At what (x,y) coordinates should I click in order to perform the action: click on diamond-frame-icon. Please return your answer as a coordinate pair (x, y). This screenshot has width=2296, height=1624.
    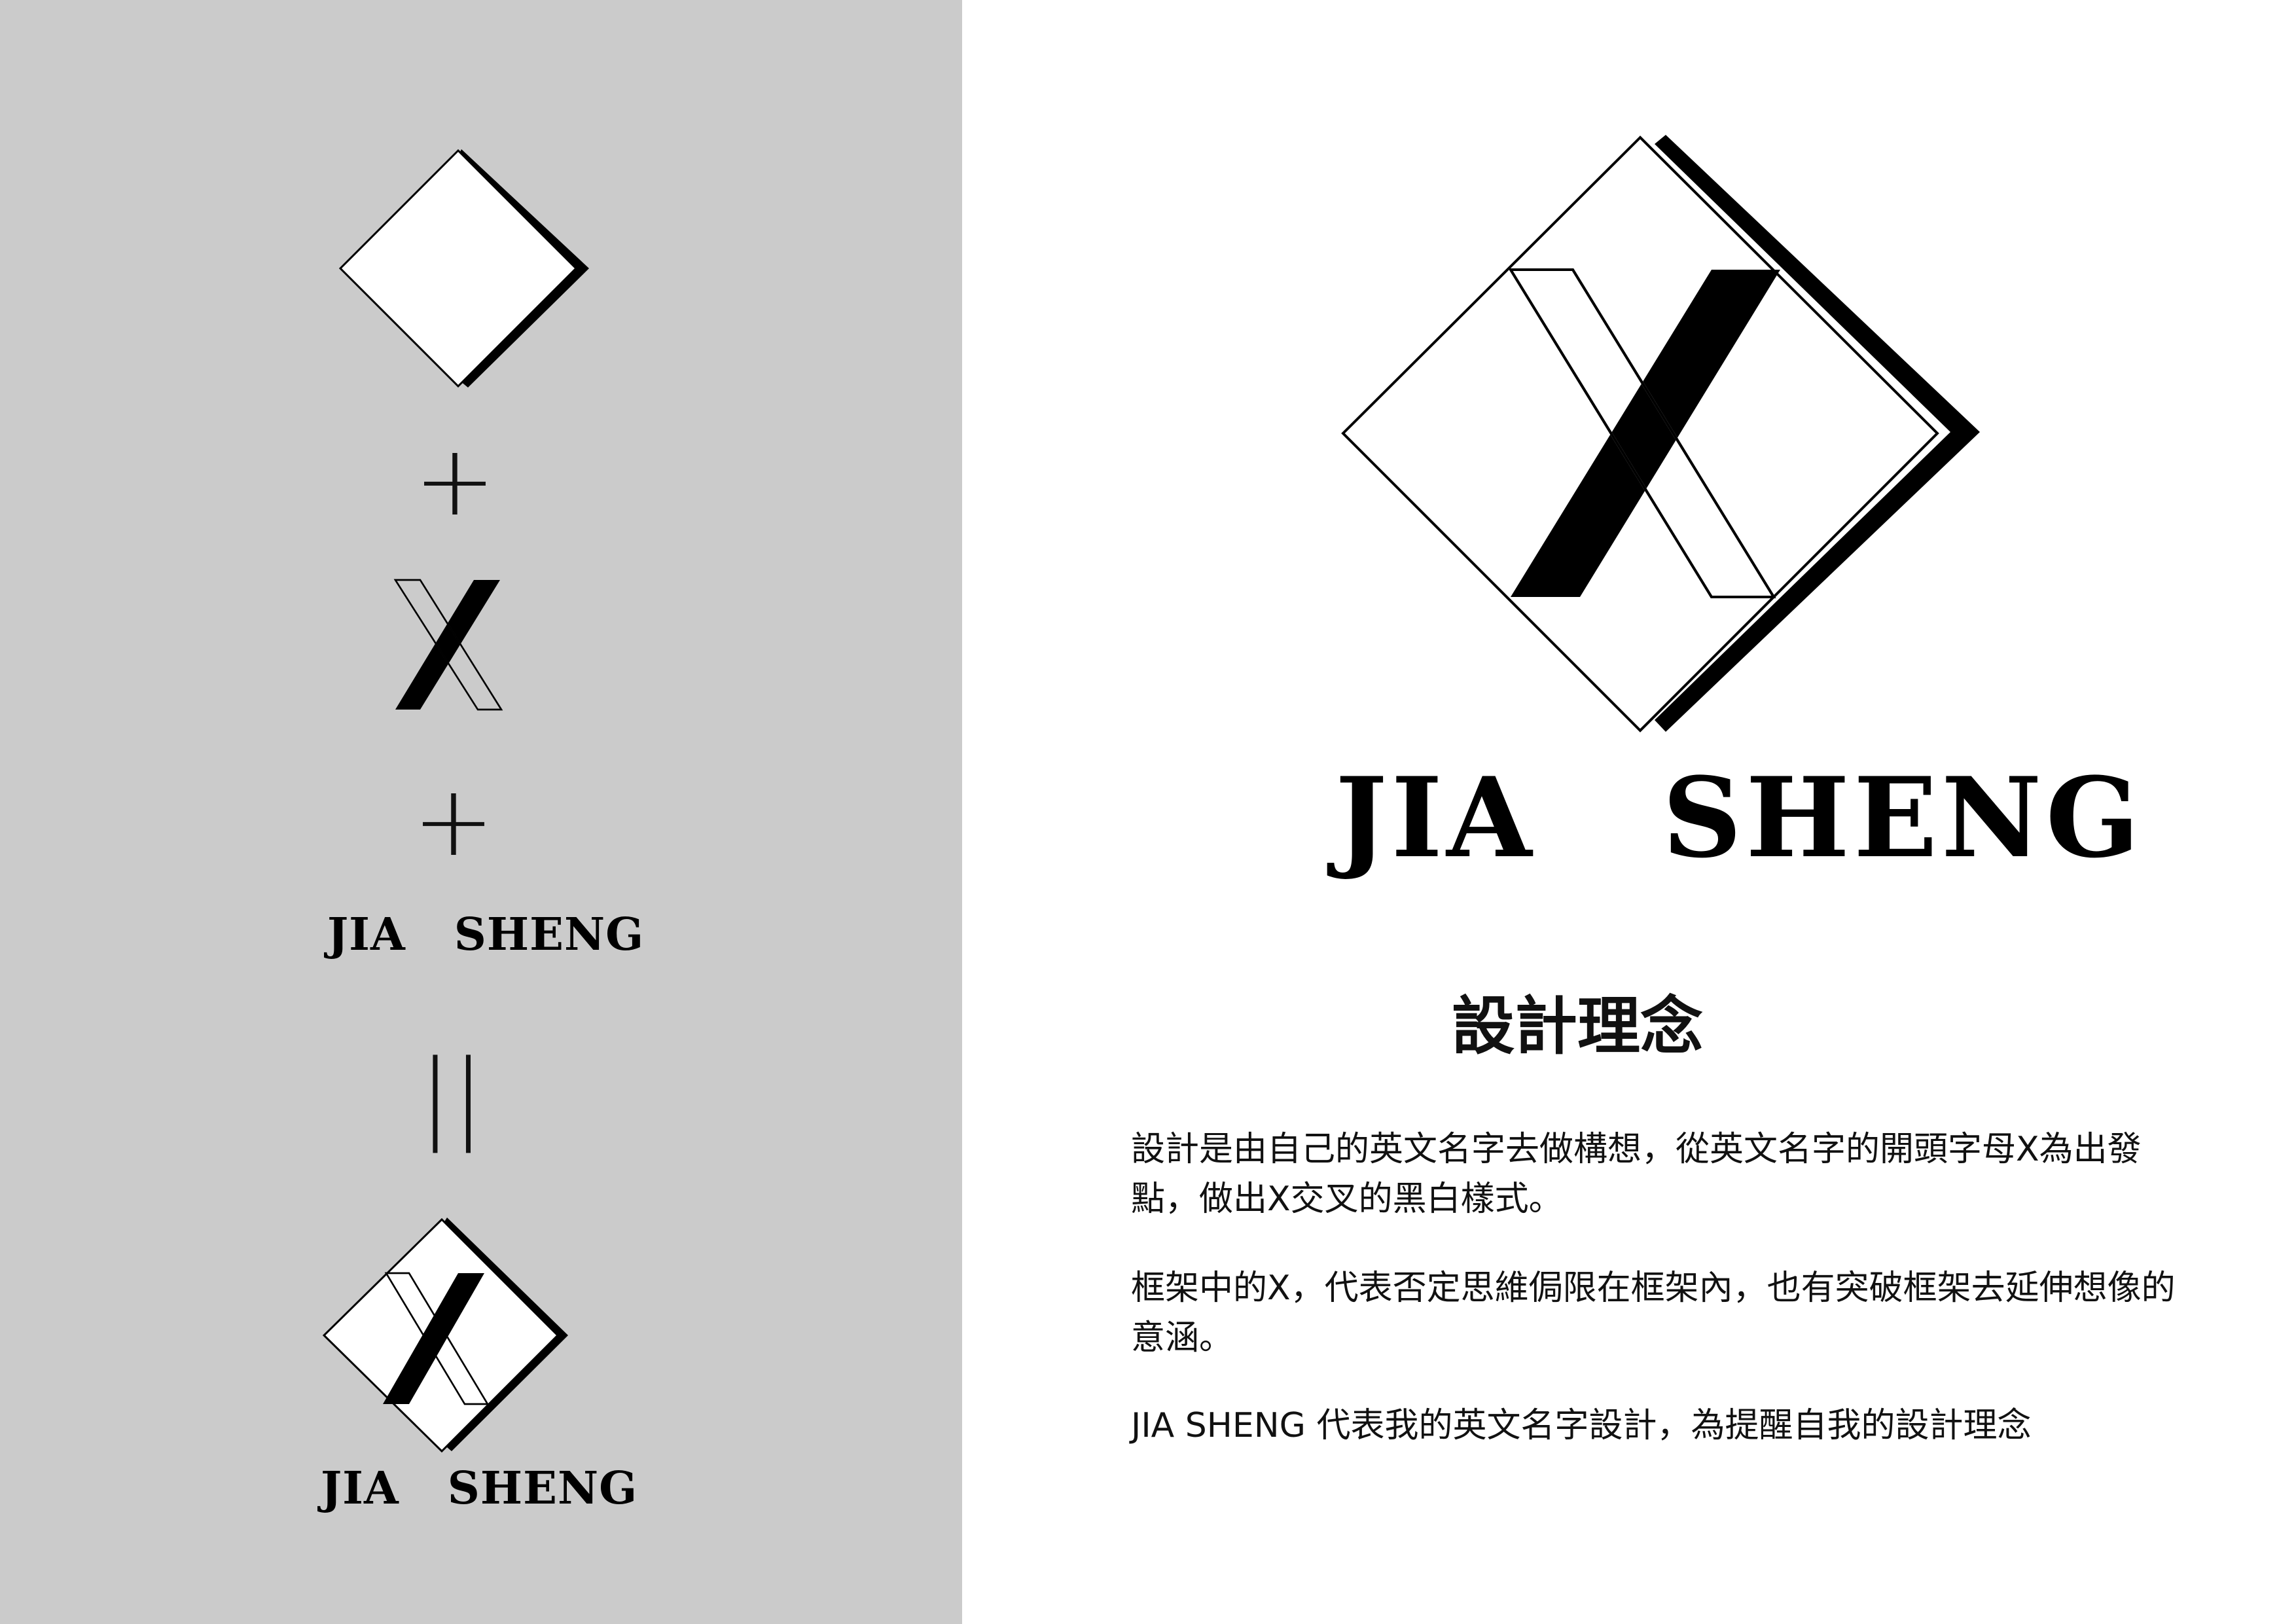
    Looking at the image, I should click on (463, 268).